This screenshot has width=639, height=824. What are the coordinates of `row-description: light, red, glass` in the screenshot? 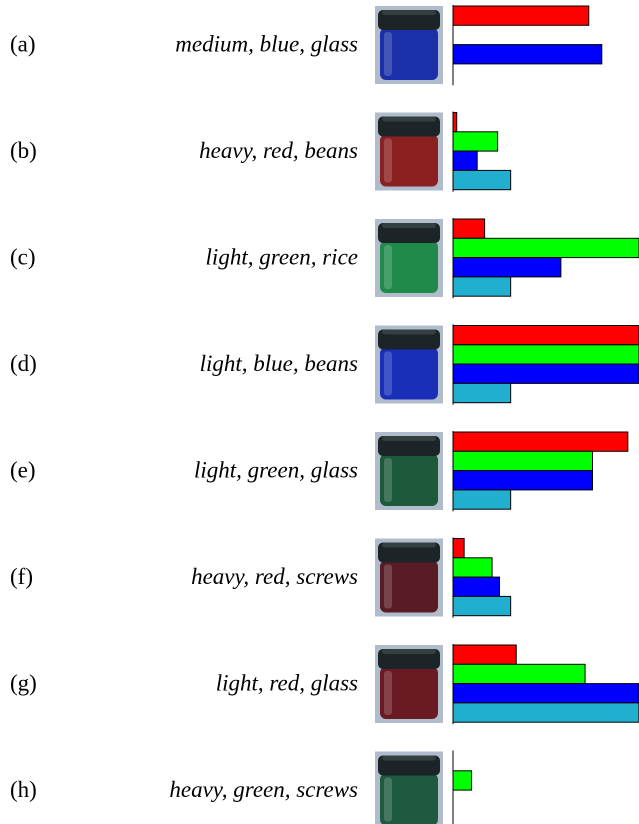 It's located at (287, 682).